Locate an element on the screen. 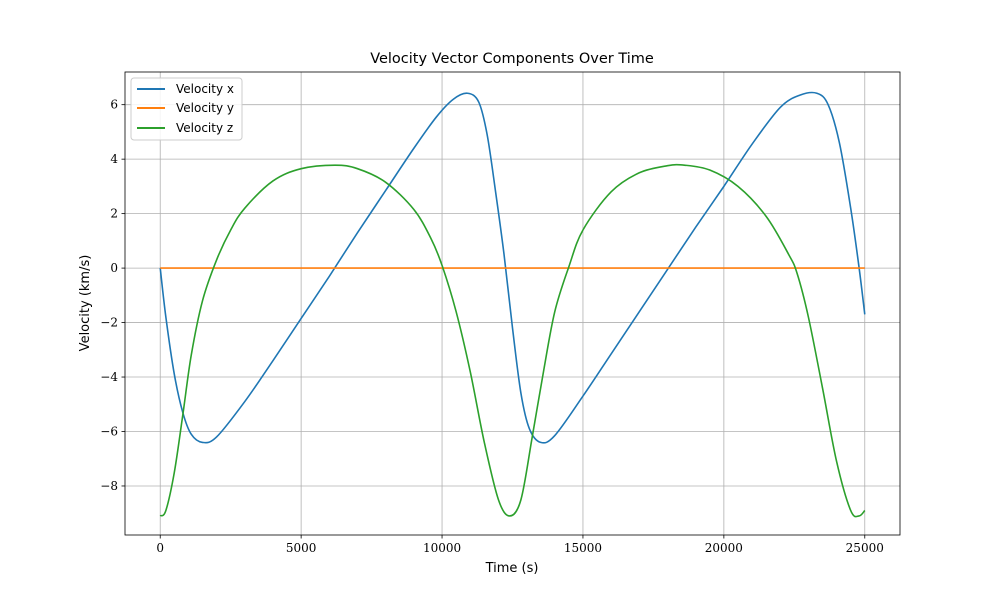  legend: Velocity x Velocity y Velocity z is located at coordinates (186, 109).